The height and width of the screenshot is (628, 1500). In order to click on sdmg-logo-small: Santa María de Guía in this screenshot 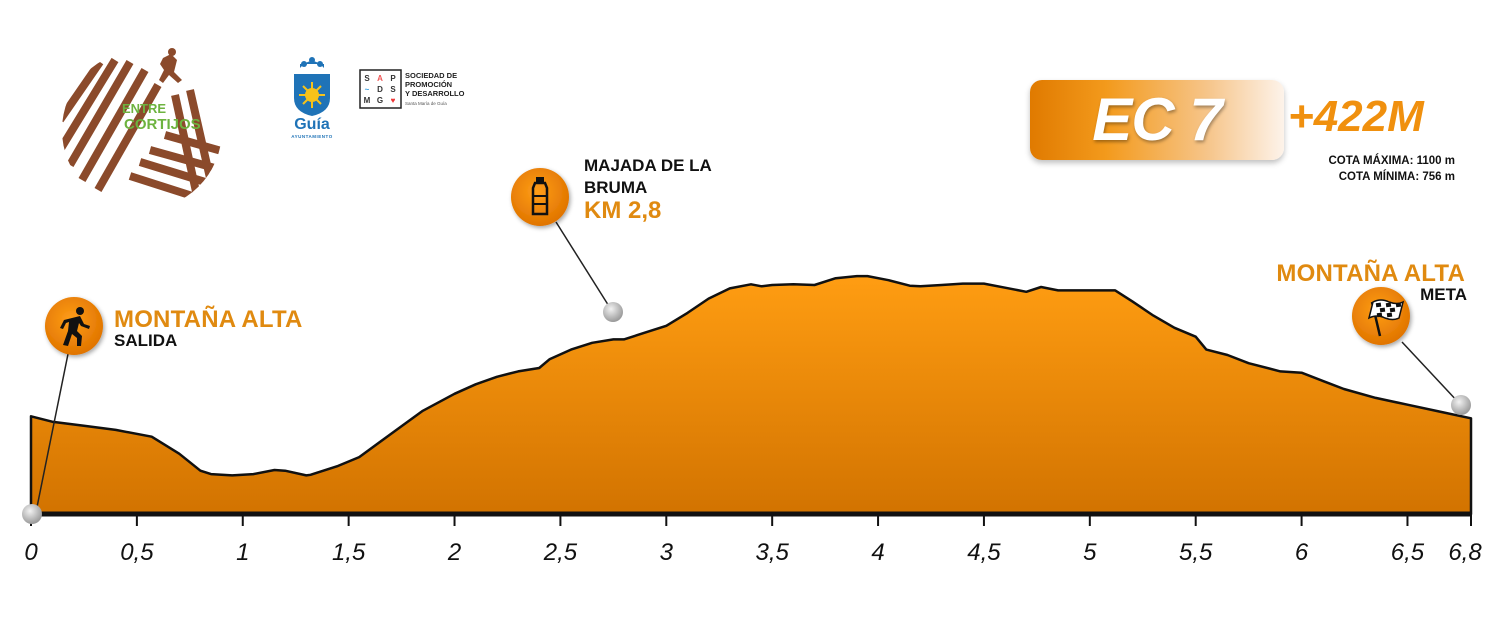, I will do `click(426, 103)`.